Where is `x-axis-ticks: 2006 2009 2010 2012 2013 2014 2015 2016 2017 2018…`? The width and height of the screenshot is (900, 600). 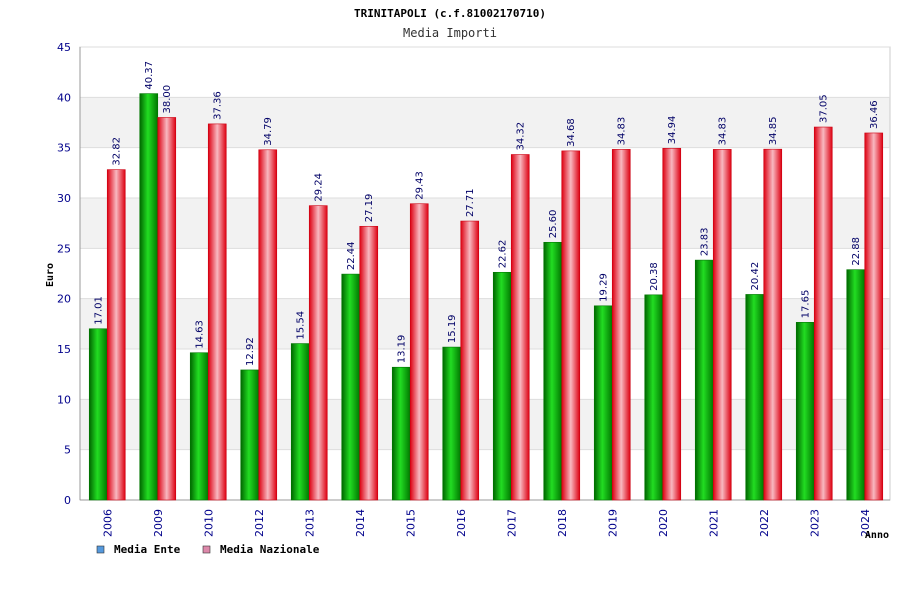 x-axis-ticks: 2006 2009 2010 2012 2013 2014 2015 2016 2017 2018… is located at coordinates (486, 523).